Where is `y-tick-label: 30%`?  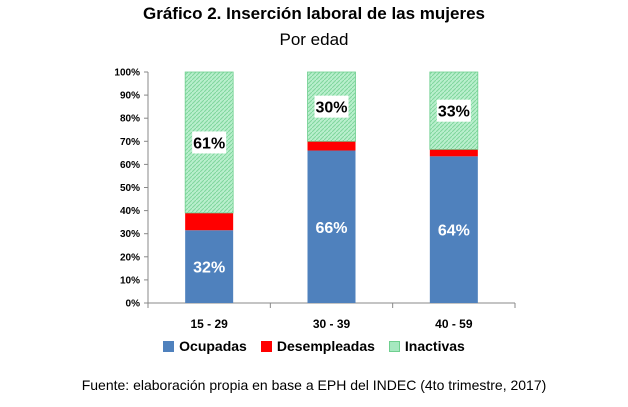 y-tick-label: 30% is located at coordinates (130, 234).